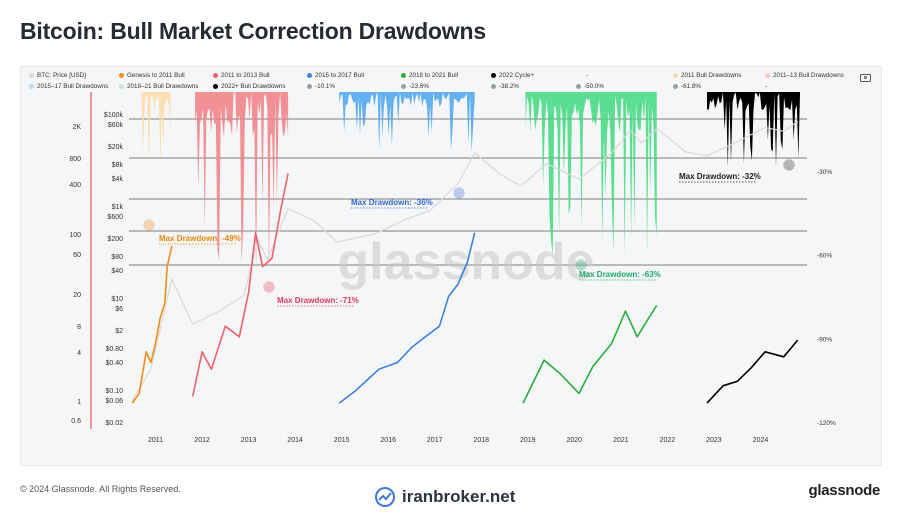 This screenshot has width=900, height=518. What do you see at coordinates (761, 440) in the screenshot?
I see `x-tick-label: 2024` at bounding box center [761, 440].